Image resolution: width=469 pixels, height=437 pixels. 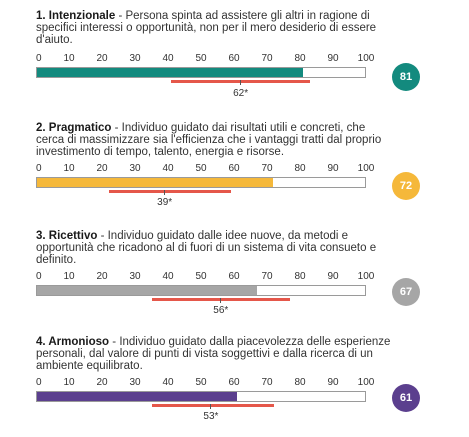 What do you see at coordinates (241, 93) in the screenshot?
I see `benchmark-label: 62*` at bounding box center [241, 93].